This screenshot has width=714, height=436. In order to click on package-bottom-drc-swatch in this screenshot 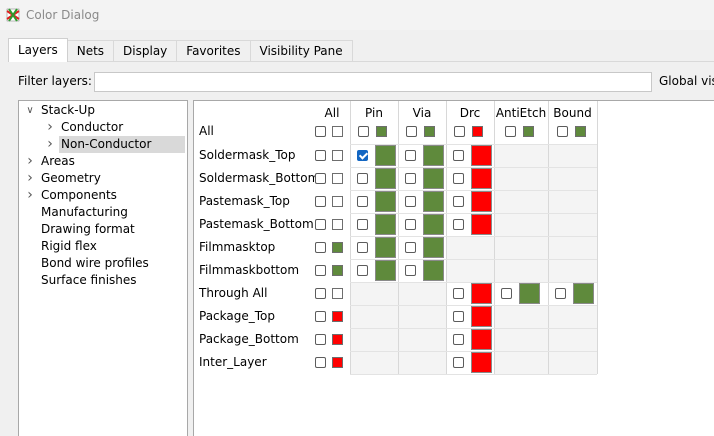, I will do `click(481, 339)`.